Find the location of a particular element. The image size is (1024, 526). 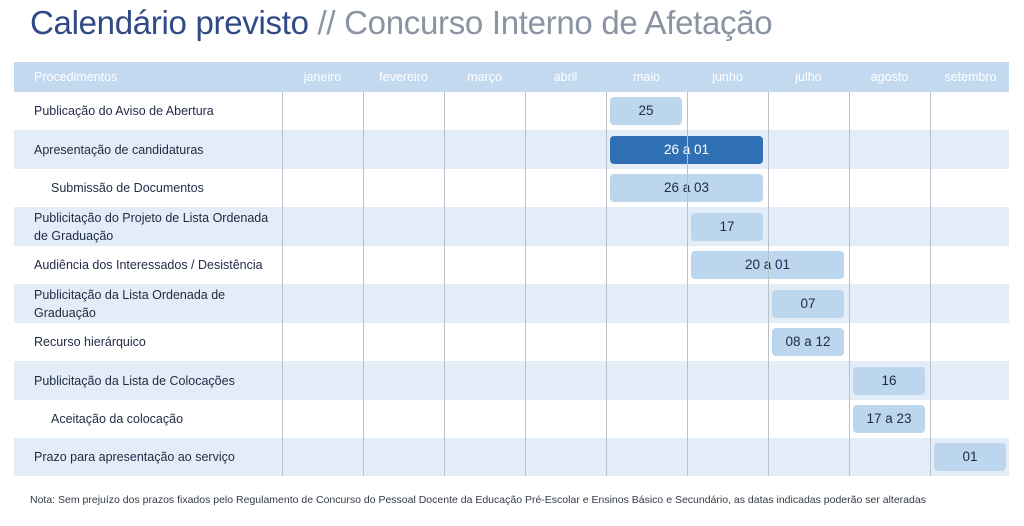

header-month-7: agosto is located at coordinates (889, 77).